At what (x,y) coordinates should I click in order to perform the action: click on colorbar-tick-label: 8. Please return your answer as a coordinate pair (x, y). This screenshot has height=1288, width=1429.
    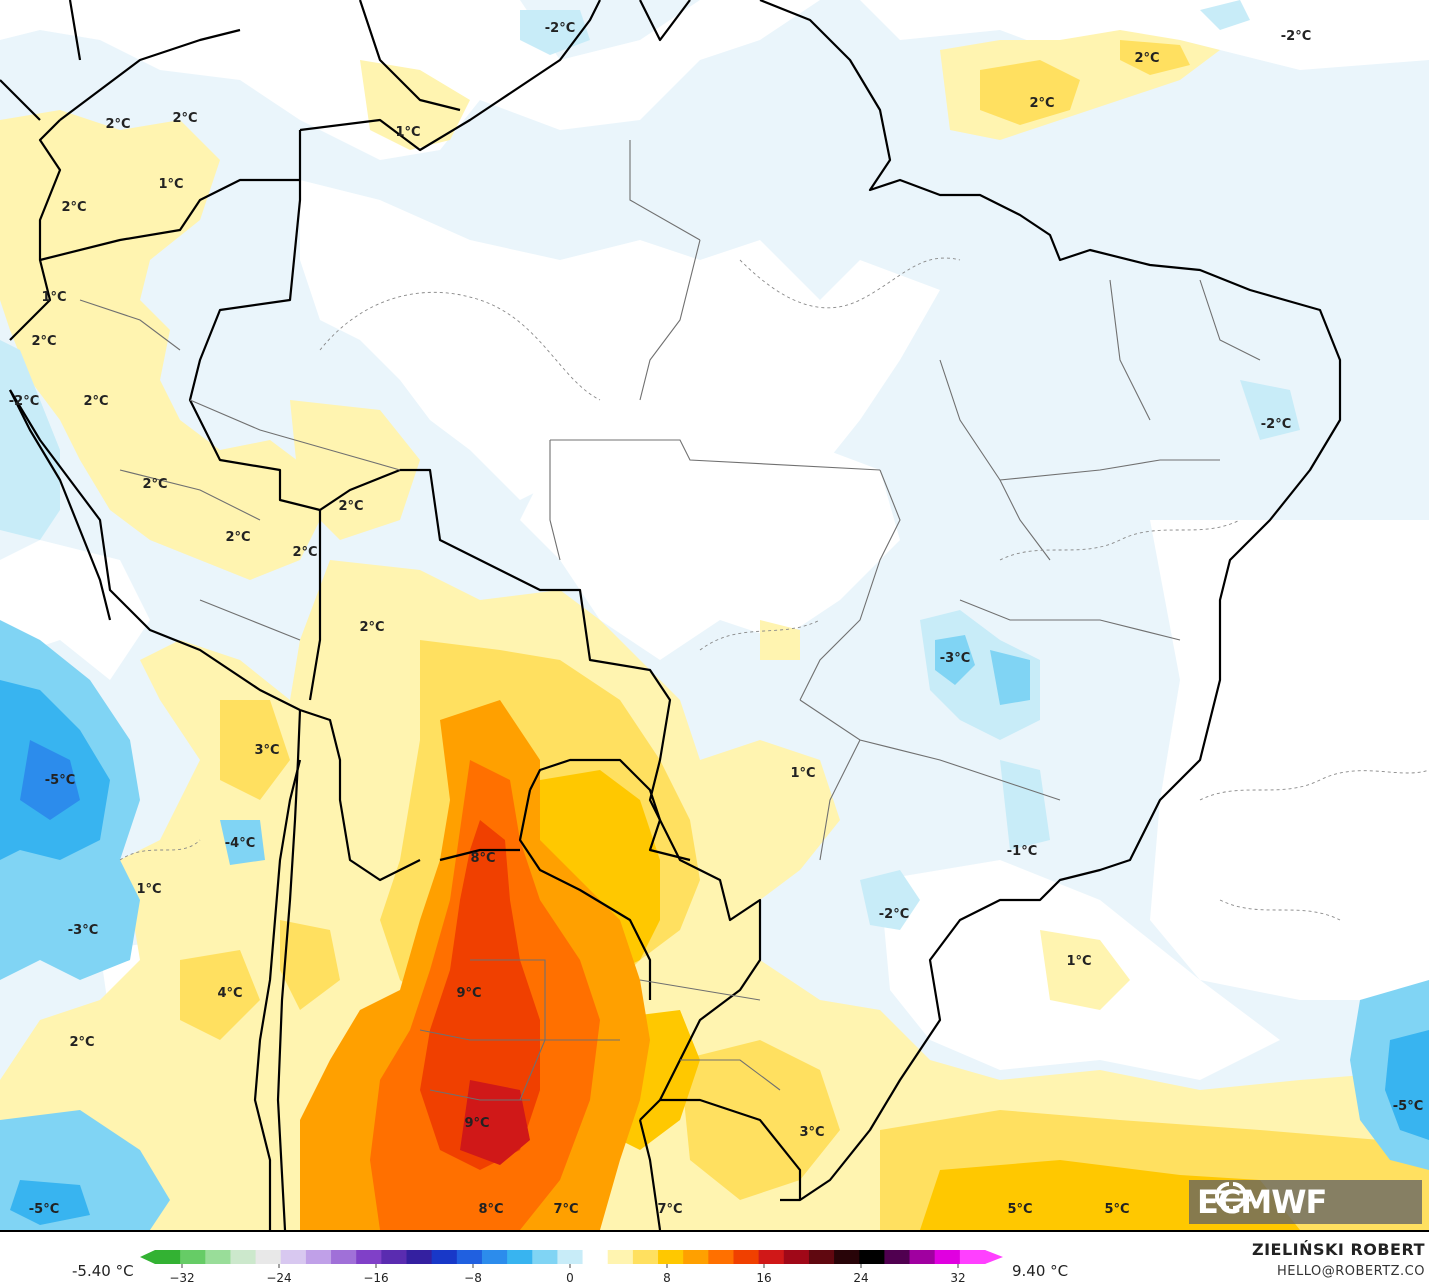
    Looking at the image, I should click on (667, 1278).